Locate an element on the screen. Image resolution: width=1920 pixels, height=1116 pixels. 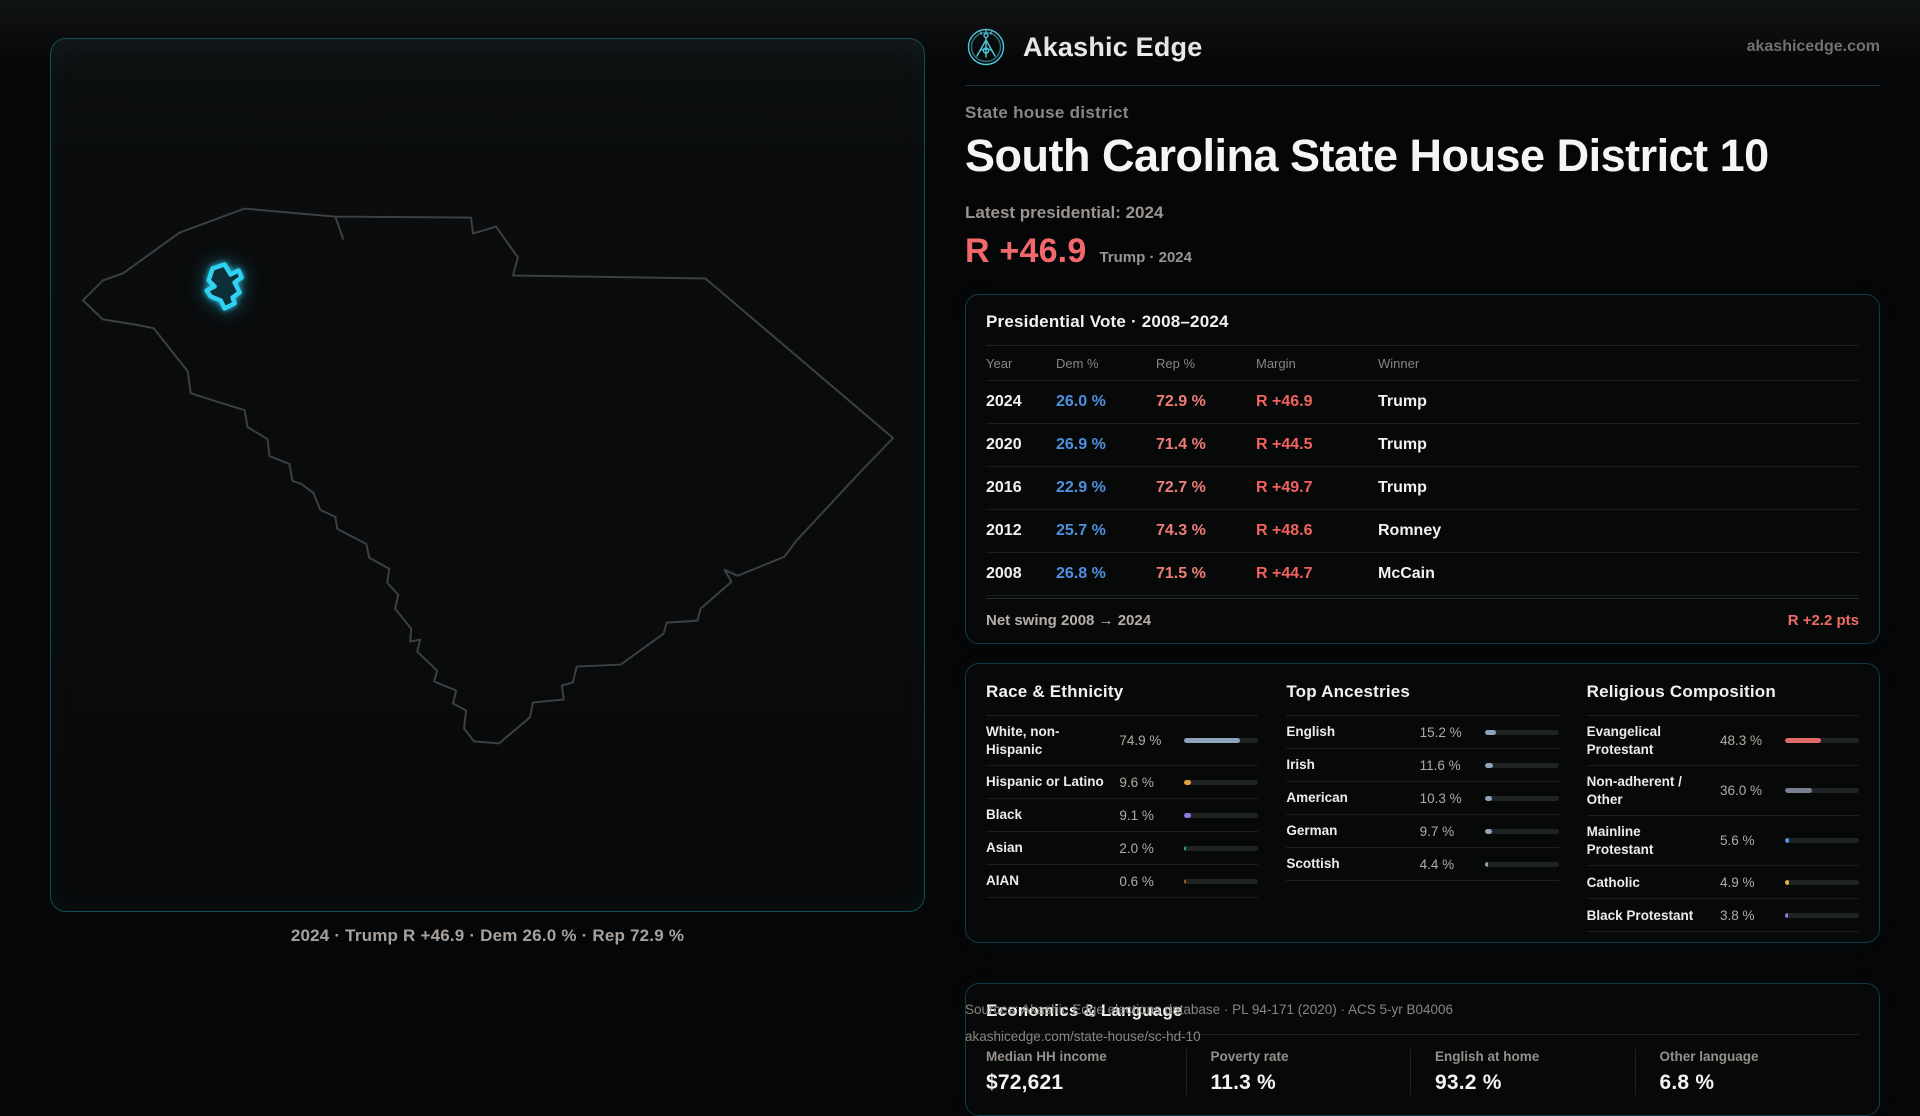
stat-label: Median HH income is located at coordinates (1046, 1057).